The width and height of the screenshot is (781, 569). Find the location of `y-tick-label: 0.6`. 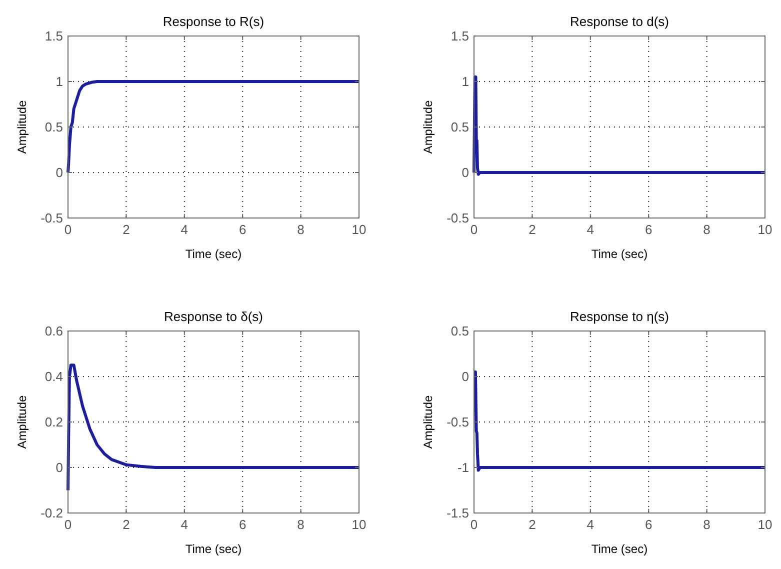

y-tick-label: 0.6 is located at coordinates (53, 331).